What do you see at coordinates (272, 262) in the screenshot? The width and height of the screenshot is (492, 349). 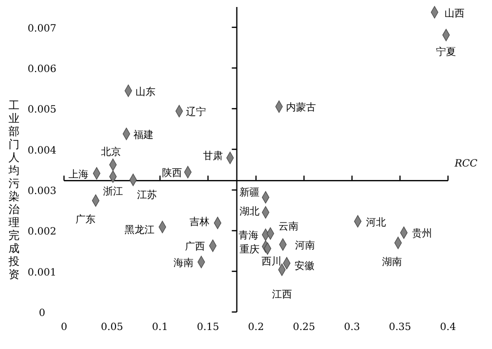 I see `annotation: 西川` at bounding box center [272, 262].